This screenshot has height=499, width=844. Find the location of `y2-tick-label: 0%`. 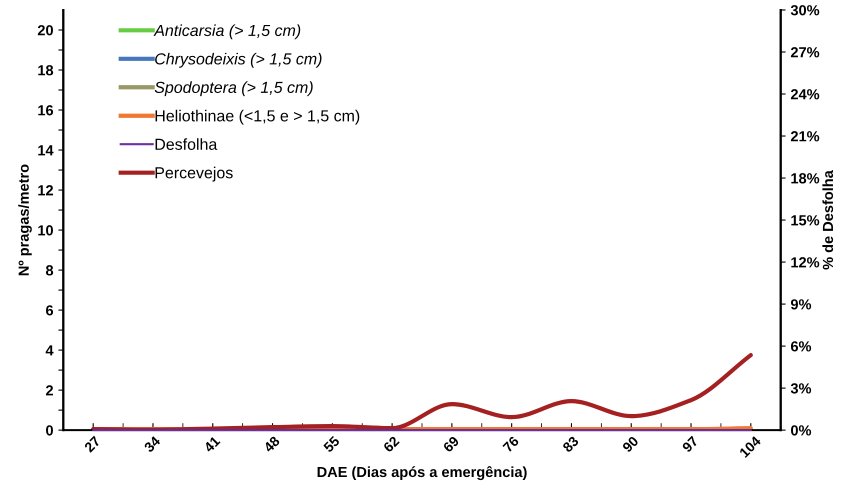

y2-tick-label: 0% is located at coordinates (801, 430).